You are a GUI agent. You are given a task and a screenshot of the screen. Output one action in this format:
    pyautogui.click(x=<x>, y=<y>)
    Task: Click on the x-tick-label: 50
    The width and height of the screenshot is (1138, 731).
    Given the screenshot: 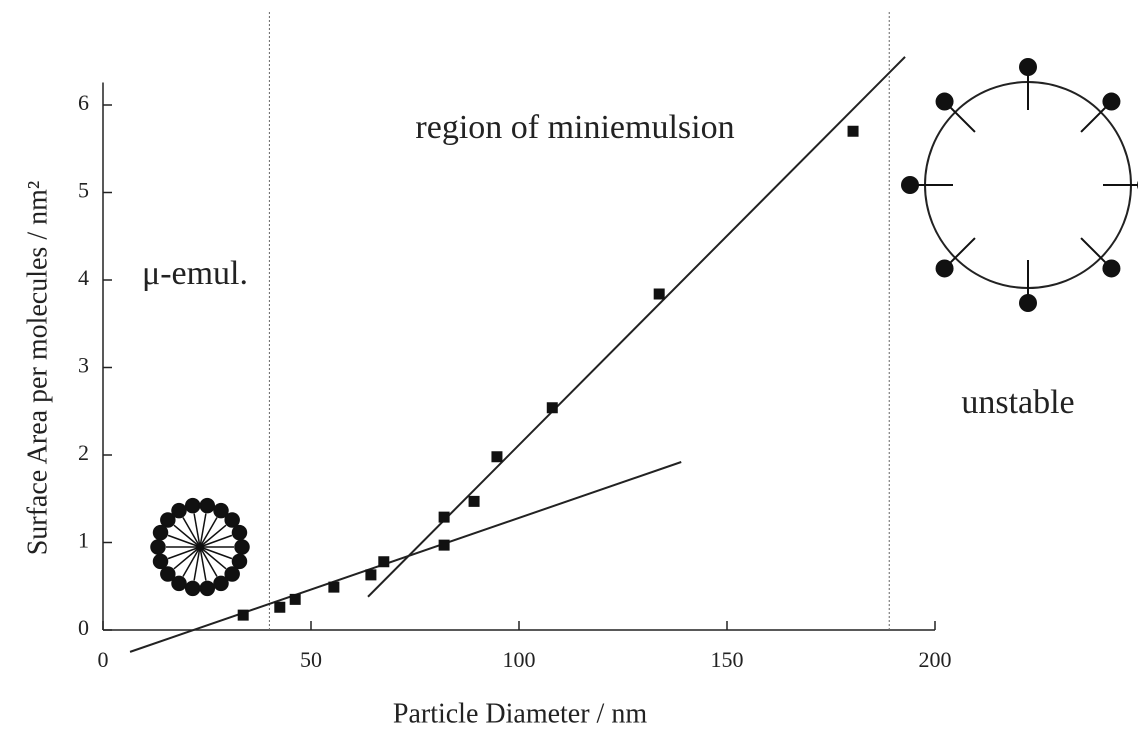 What is the action you would take?
    pyautogui.click(x=311, y=659)
    